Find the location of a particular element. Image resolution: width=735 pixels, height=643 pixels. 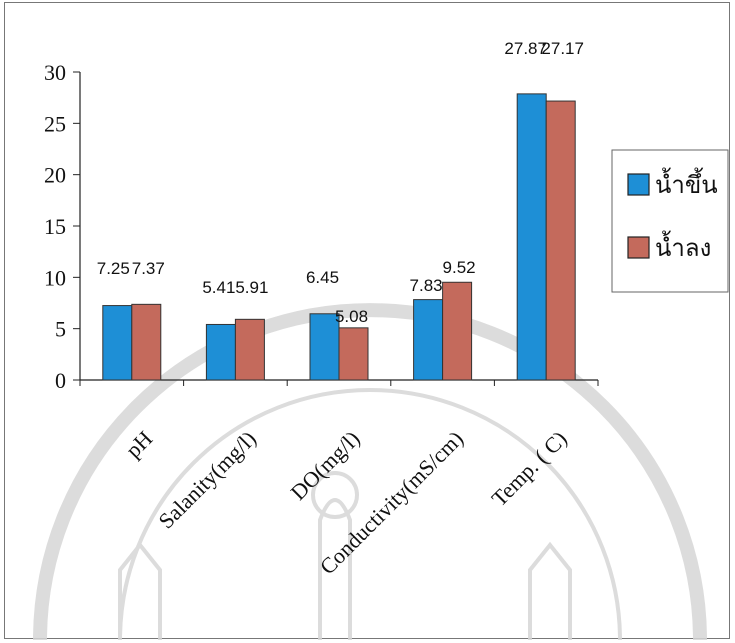

x-category-label: Salanity(mg/l) is located at coordinates (207, 480).